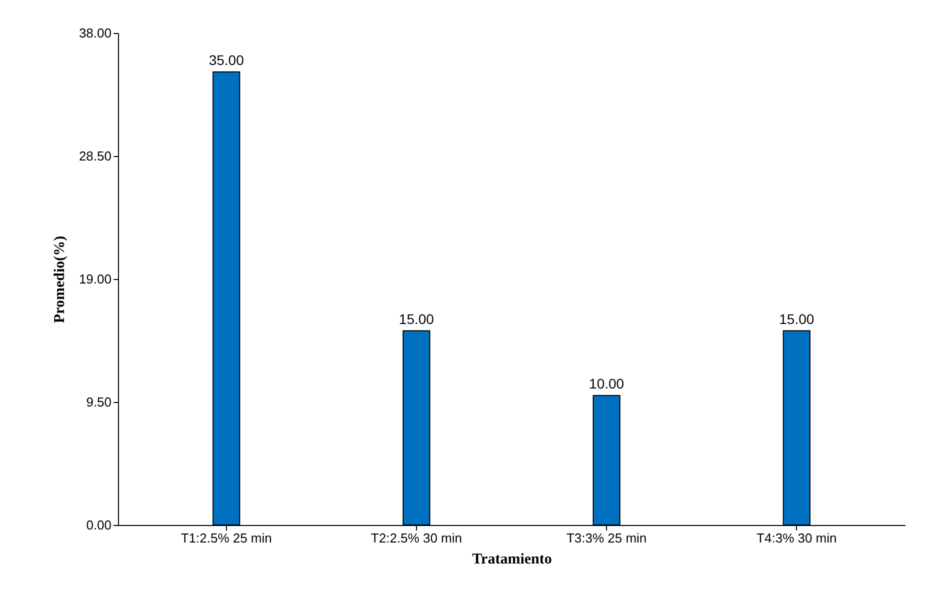  Describe the element at coordinates (95, 156) in the screenshot. I see `y-tick-label: 28.50` at that location.